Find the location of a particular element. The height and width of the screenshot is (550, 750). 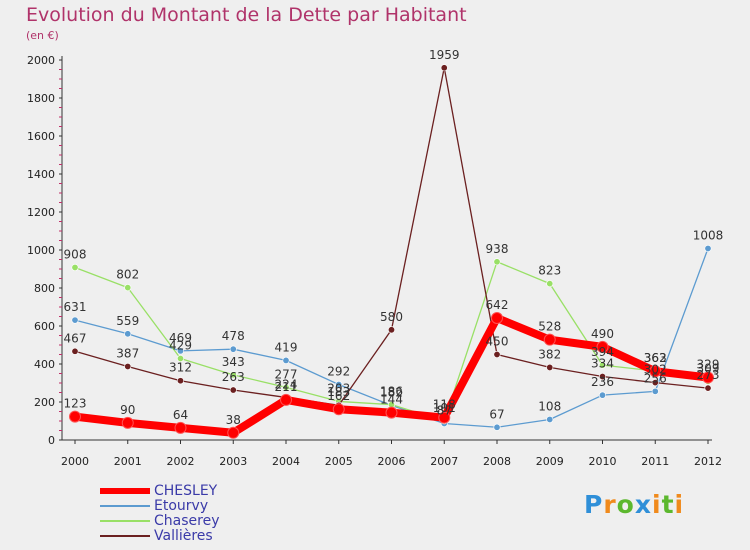

legend-swatch-vallieres is located at coordinates (125, 536).